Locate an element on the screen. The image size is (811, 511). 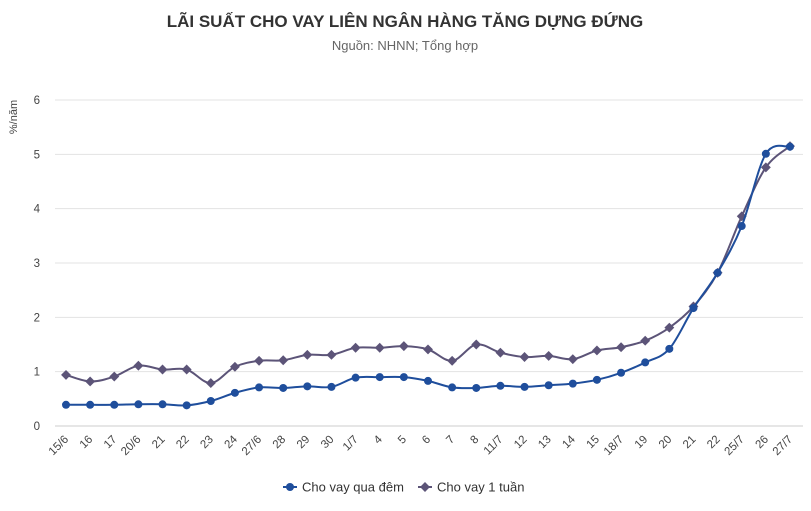
legend-marker-circle-icon is located at coordinates (290, 487).